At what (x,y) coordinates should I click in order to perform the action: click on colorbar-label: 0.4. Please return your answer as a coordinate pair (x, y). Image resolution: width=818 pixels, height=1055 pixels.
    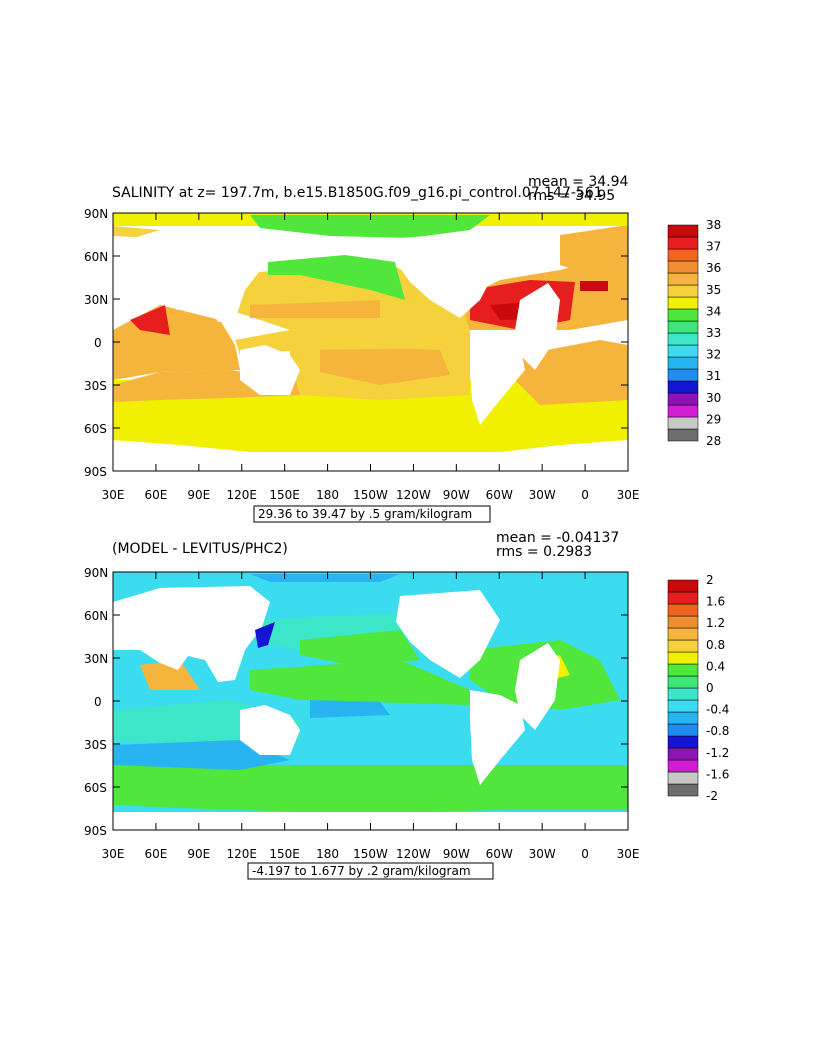
    Looking at the image, I should click on (715, 666).